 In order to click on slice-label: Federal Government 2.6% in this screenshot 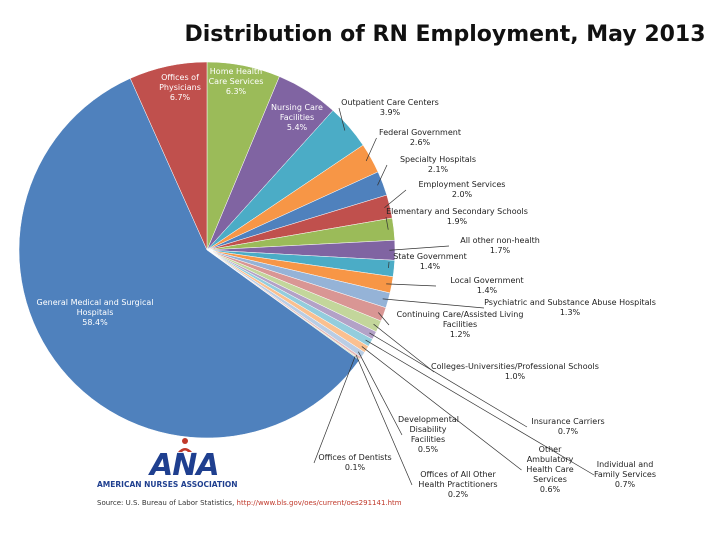, I will do `click(420, 138)`.